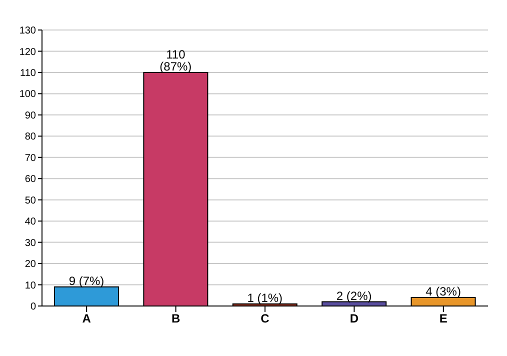 This screenshot has height=356, width=507. I want to click on y-tick-label: 130, so click(27, 31).